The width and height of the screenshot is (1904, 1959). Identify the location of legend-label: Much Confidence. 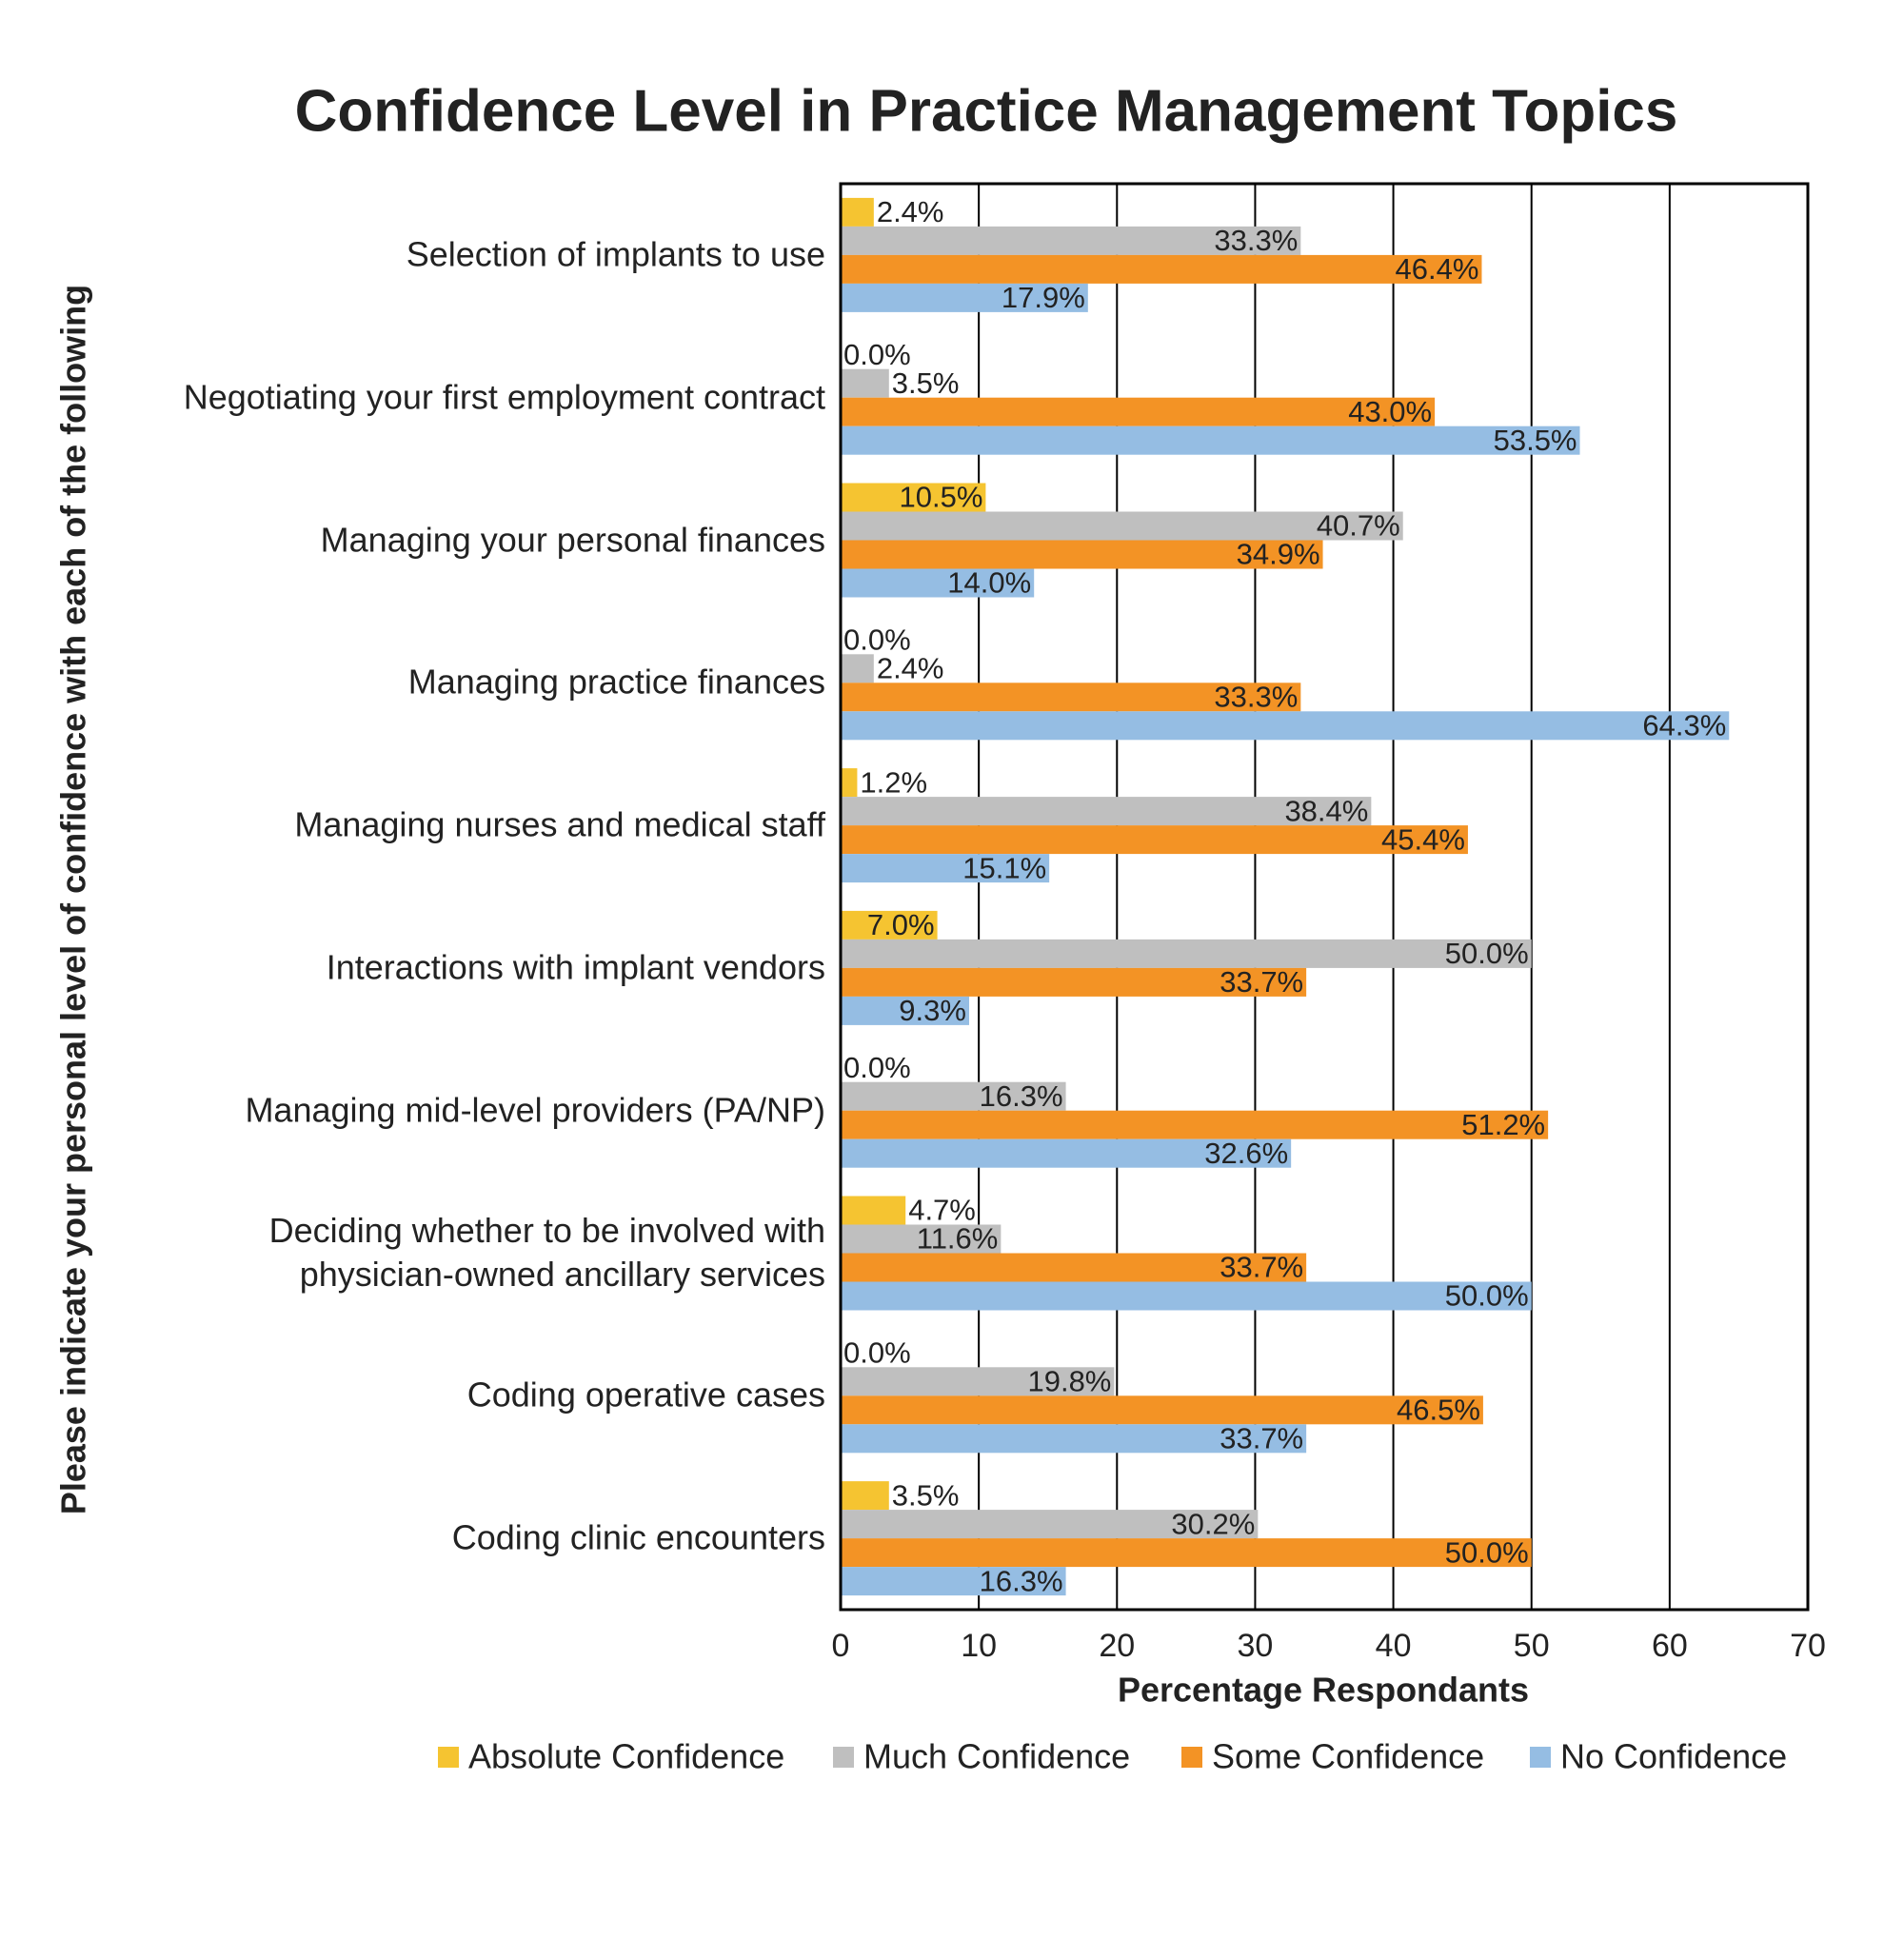
(996, 1756).